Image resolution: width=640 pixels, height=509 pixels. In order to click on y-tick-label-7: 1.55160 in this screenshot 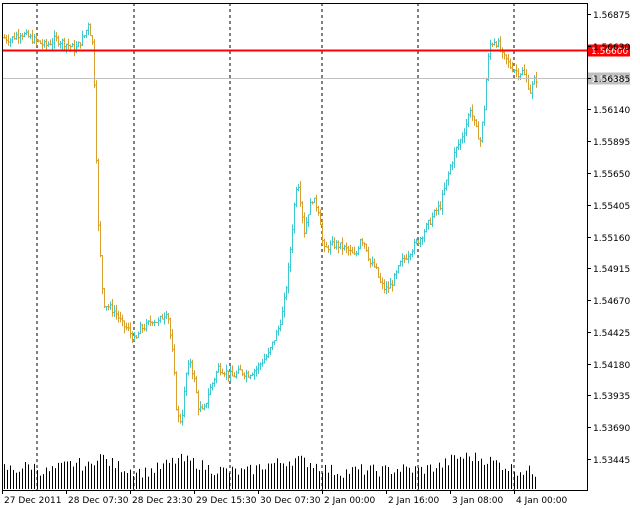, I will do `click(611, 239)`.